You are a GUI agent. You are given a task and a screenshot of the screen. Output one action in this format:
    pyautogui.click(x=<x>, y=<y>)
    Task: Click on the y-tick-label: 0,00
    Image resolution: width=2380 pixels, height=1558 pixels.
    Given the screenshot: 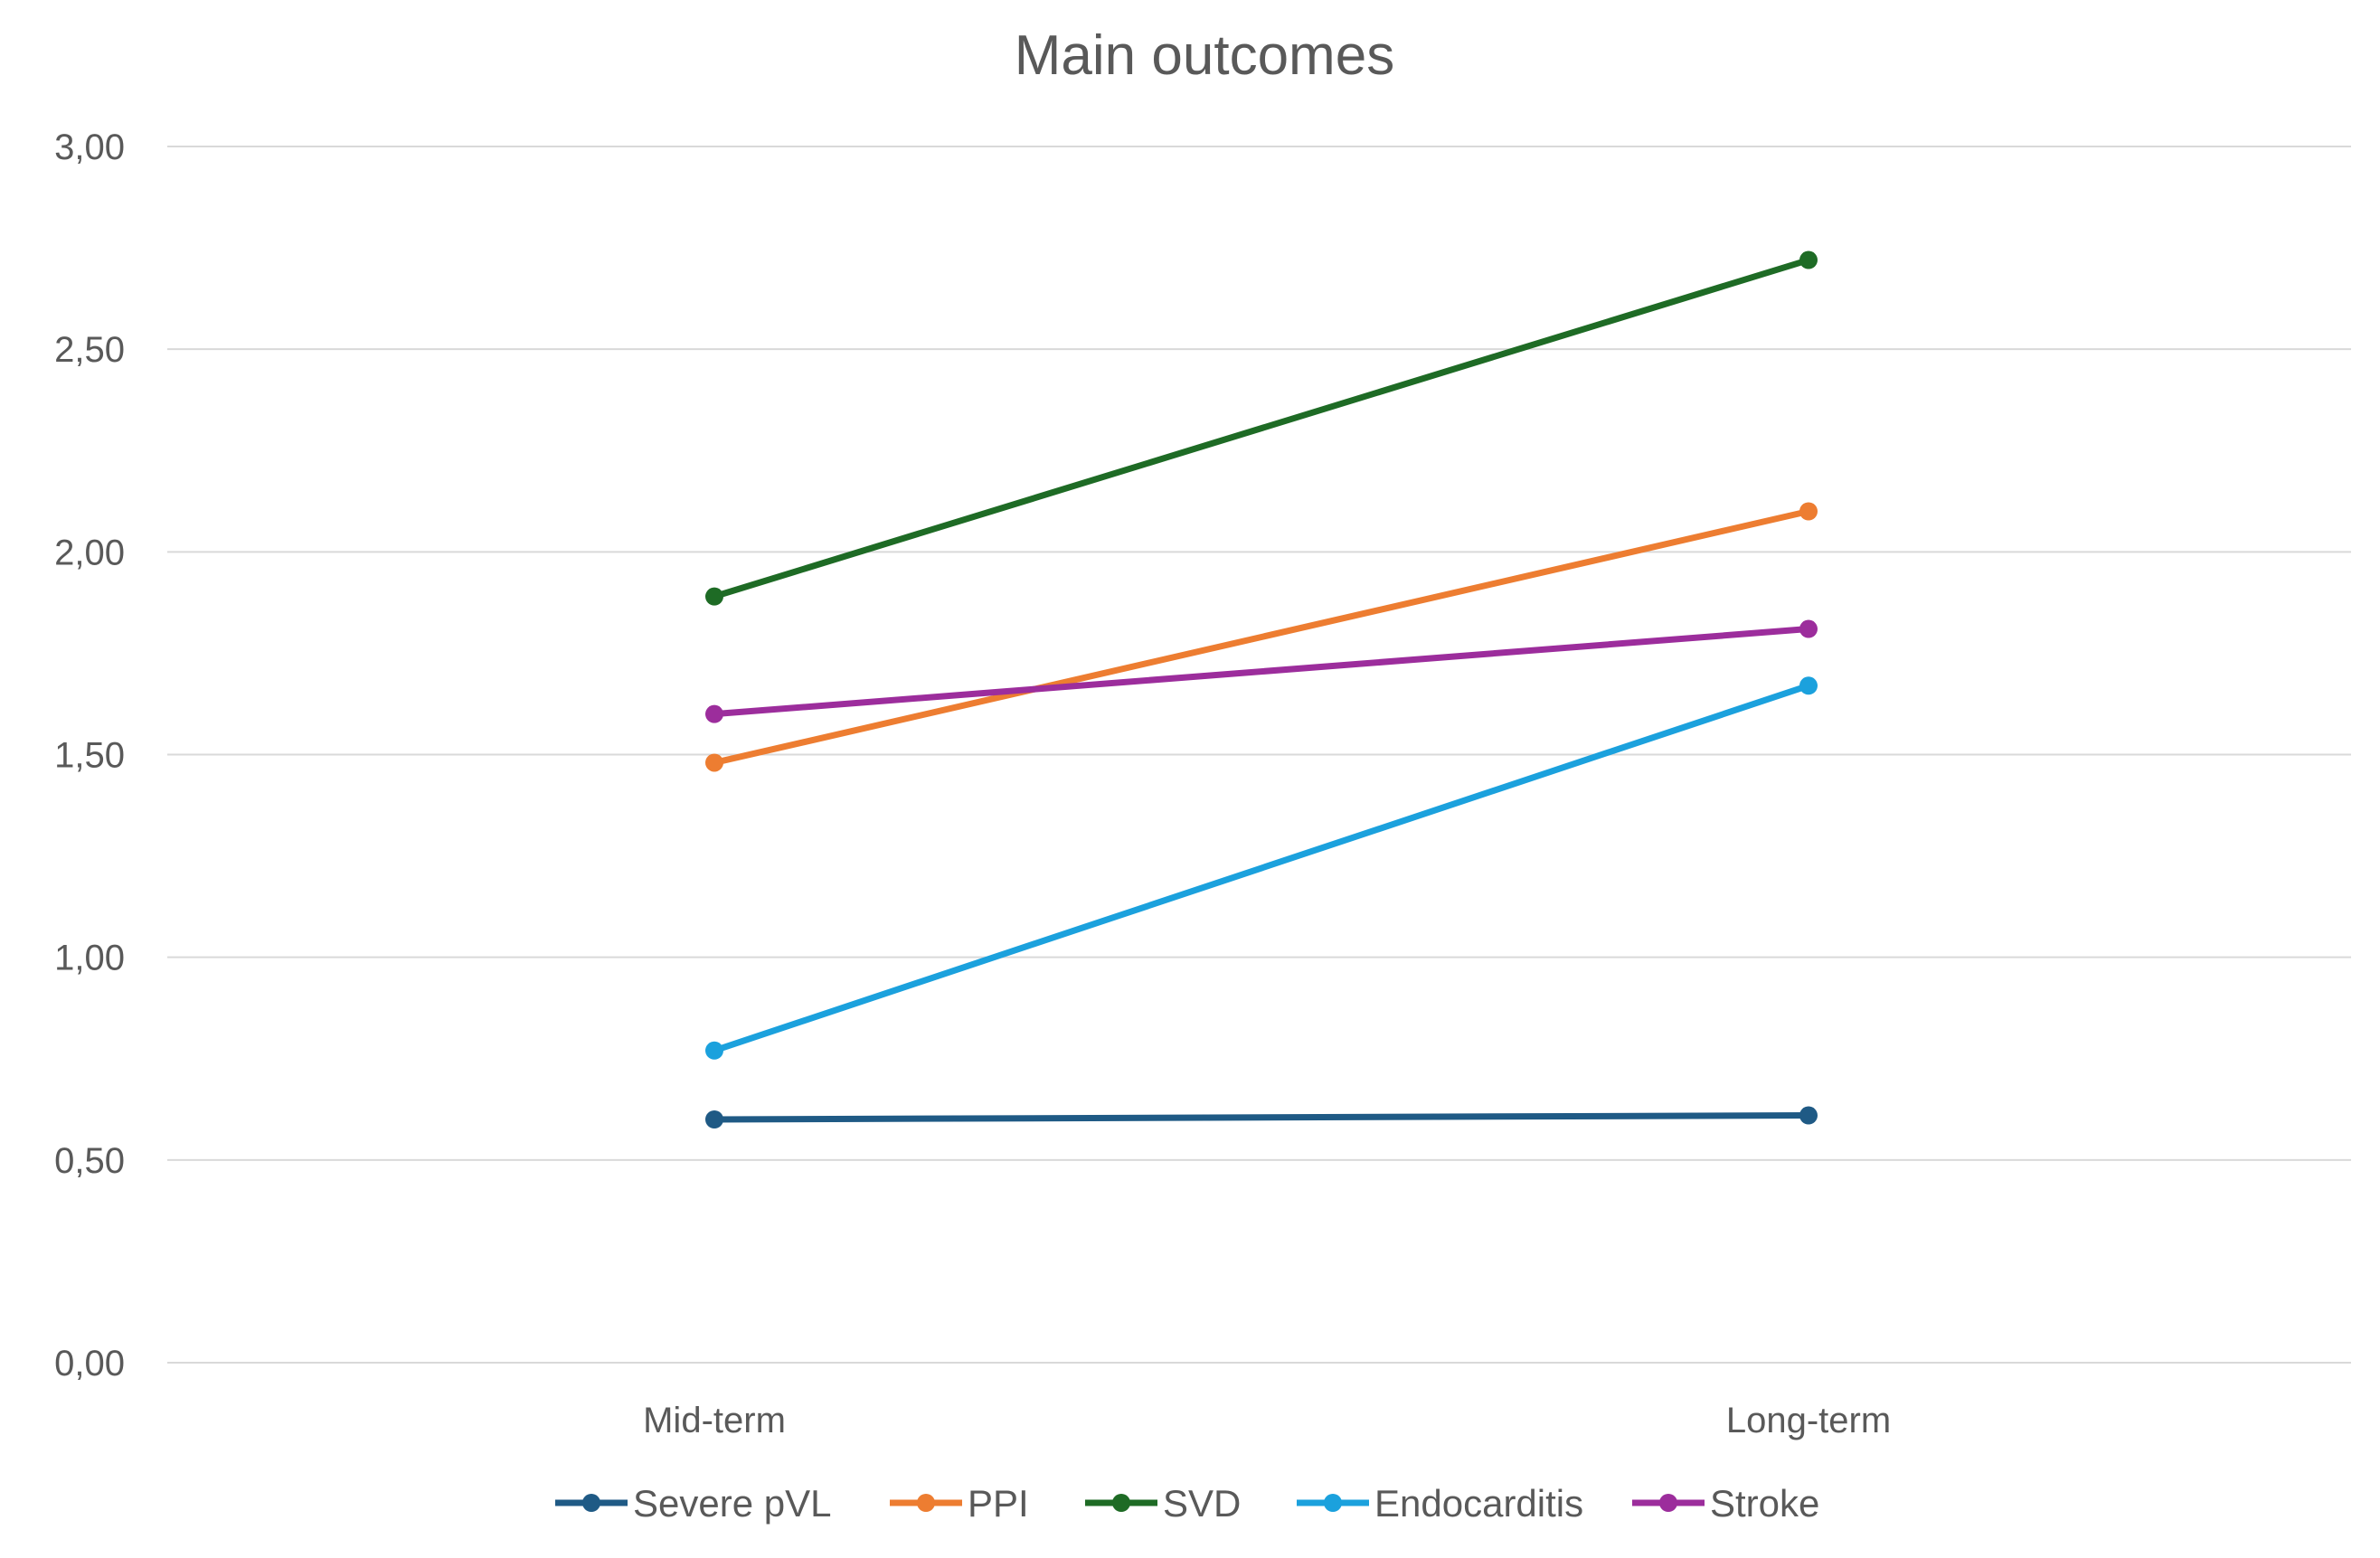 What is the action you would take?
    pyautogui.click(x=90, y=1363)
    